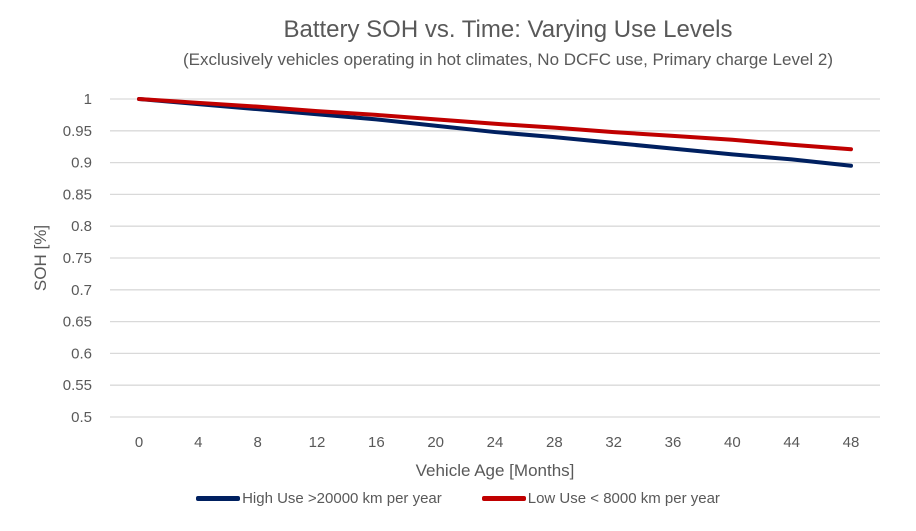 Image resolution: width=916 pixels, height=531 pixels. Describe the element at coordinates (77, 131) in the screenshot. I see `y-tick-label: 0.95` at that location.